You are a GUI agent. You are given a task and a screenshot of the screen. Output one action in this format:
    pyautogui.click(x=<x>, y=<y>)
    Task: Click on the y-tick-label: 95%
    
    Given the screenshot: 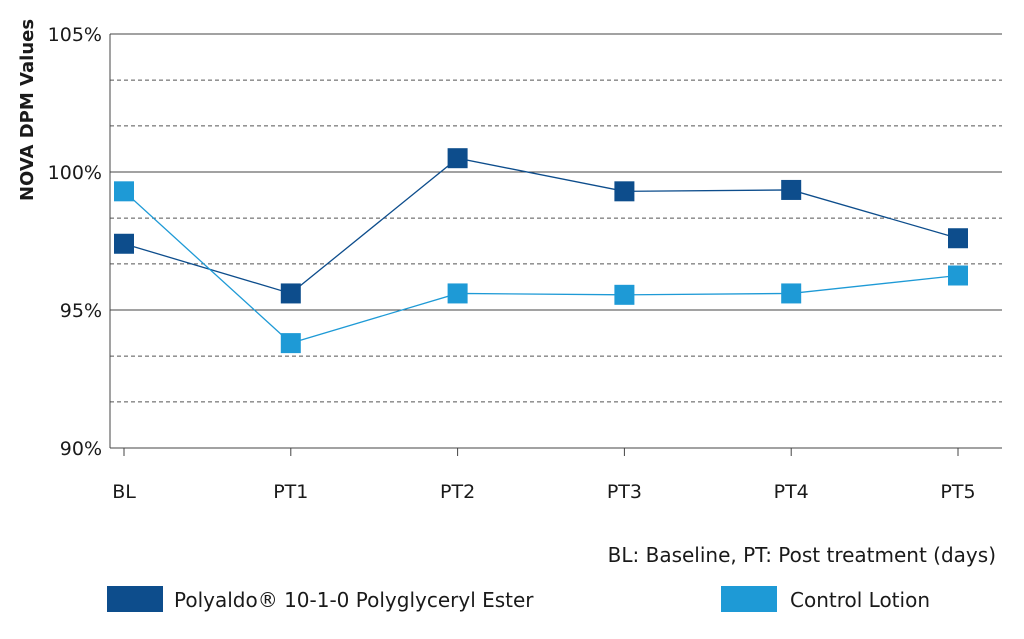 What is the action you would take?
    pyautogui.click(x=81, y=311)
    